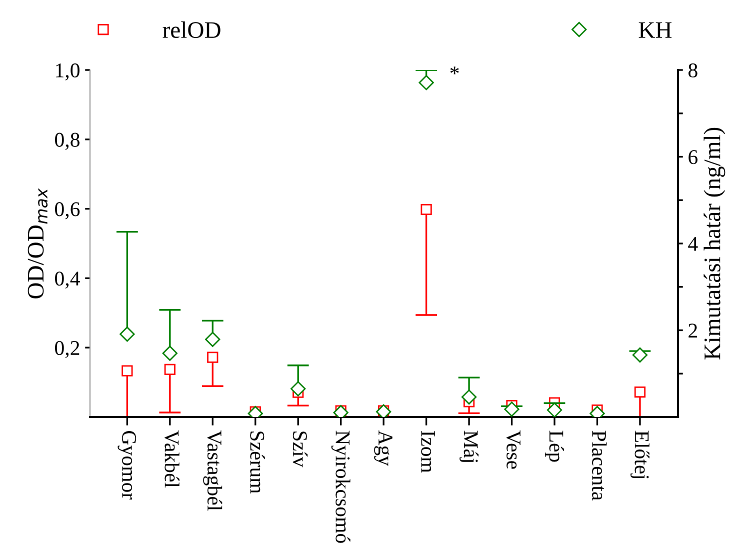 The height and width of the screenshot is (544, 730). I want to click on x-tick-label: Máj, so click(469, 446).